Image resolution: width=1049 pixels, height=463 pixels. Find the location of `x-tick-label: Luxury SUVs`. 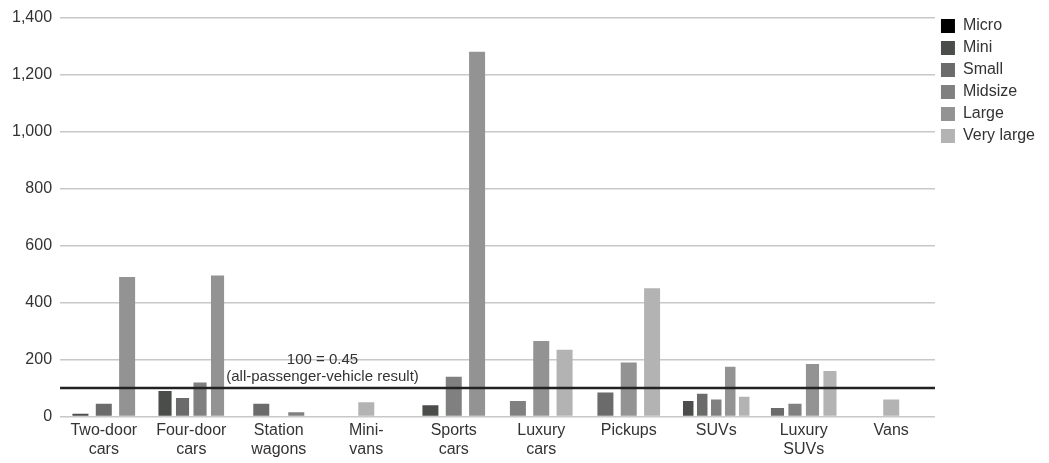

x-tick-label: Luxury SUVs is located at coordinates (803, 438).